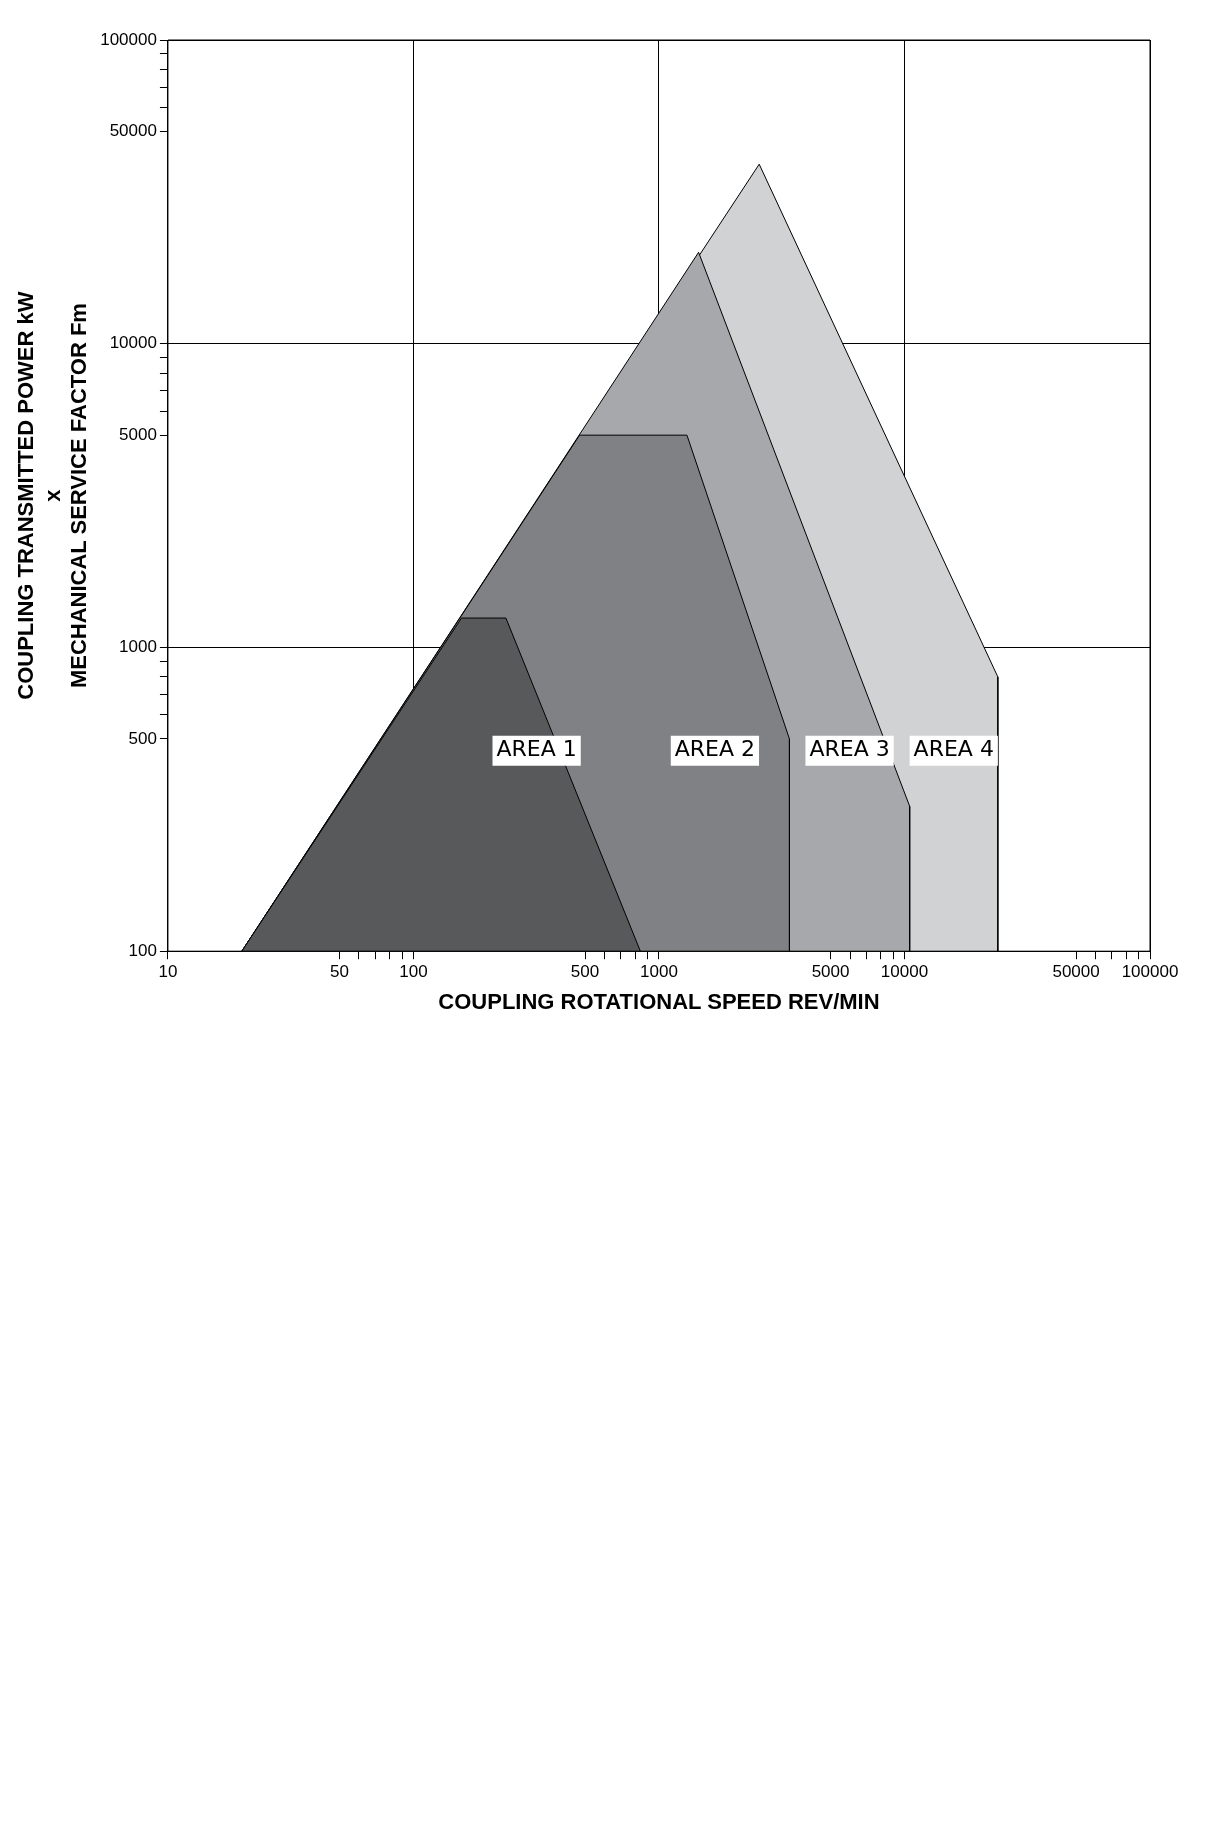  I want to click on x-axis-title: COUPLING ROTATIONAL SPEED REV/MIN, so click(659, 1001).